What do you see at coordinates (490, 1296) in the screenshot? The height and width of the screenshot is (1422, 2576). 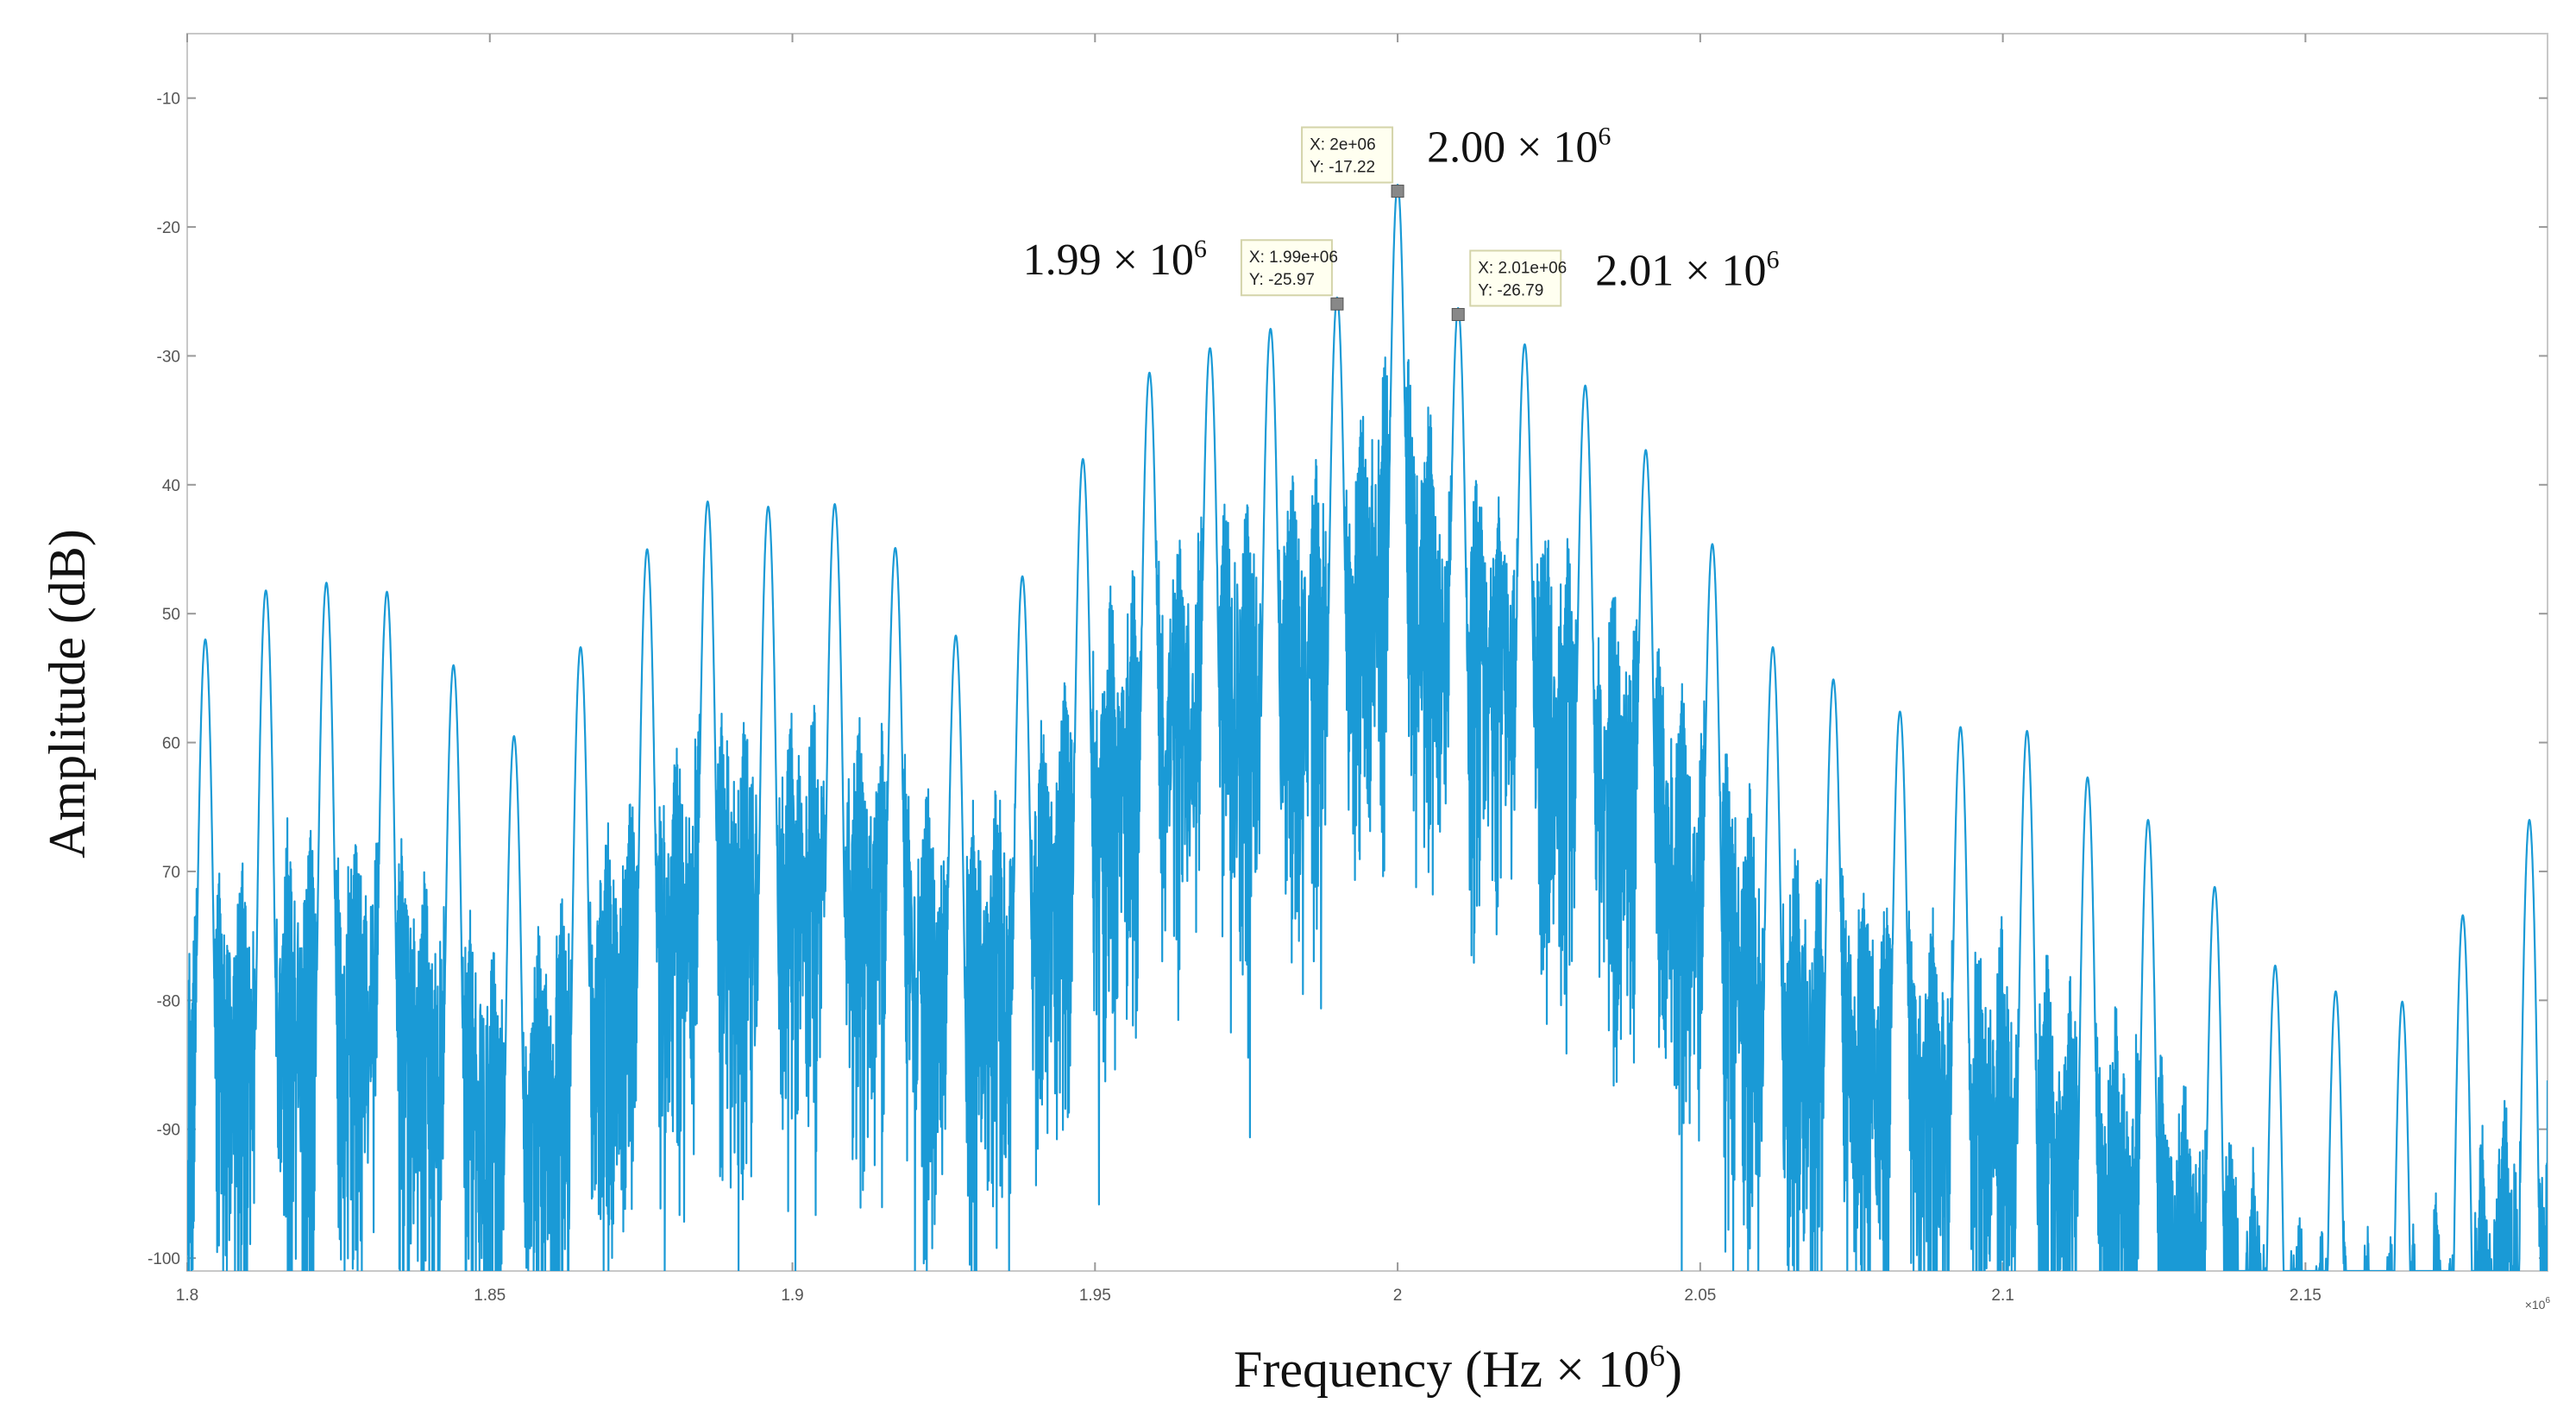 I see `x-tick-label: 1.85` at bounding box center [490, 1296].